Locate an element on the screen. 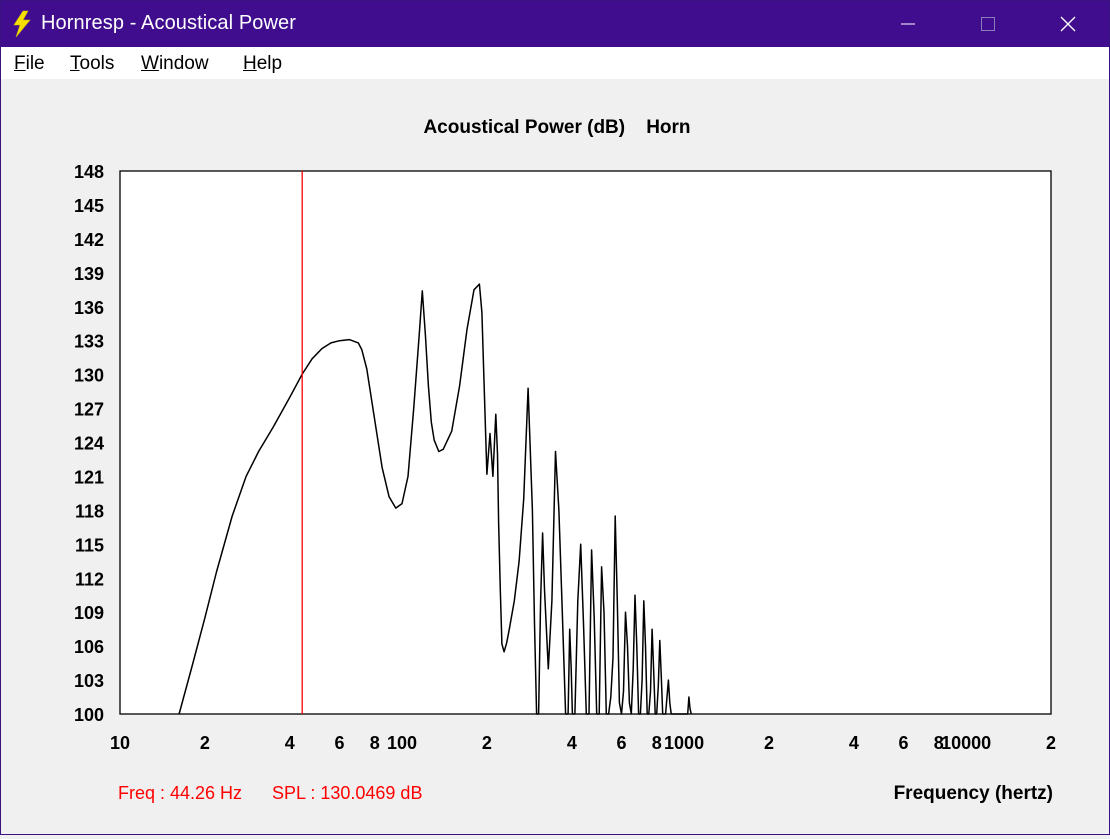 The height and width of the screenshot is (839, 1110). chart-title: Acoustical Power (dB) Horn is located at coordinates (556, 127).